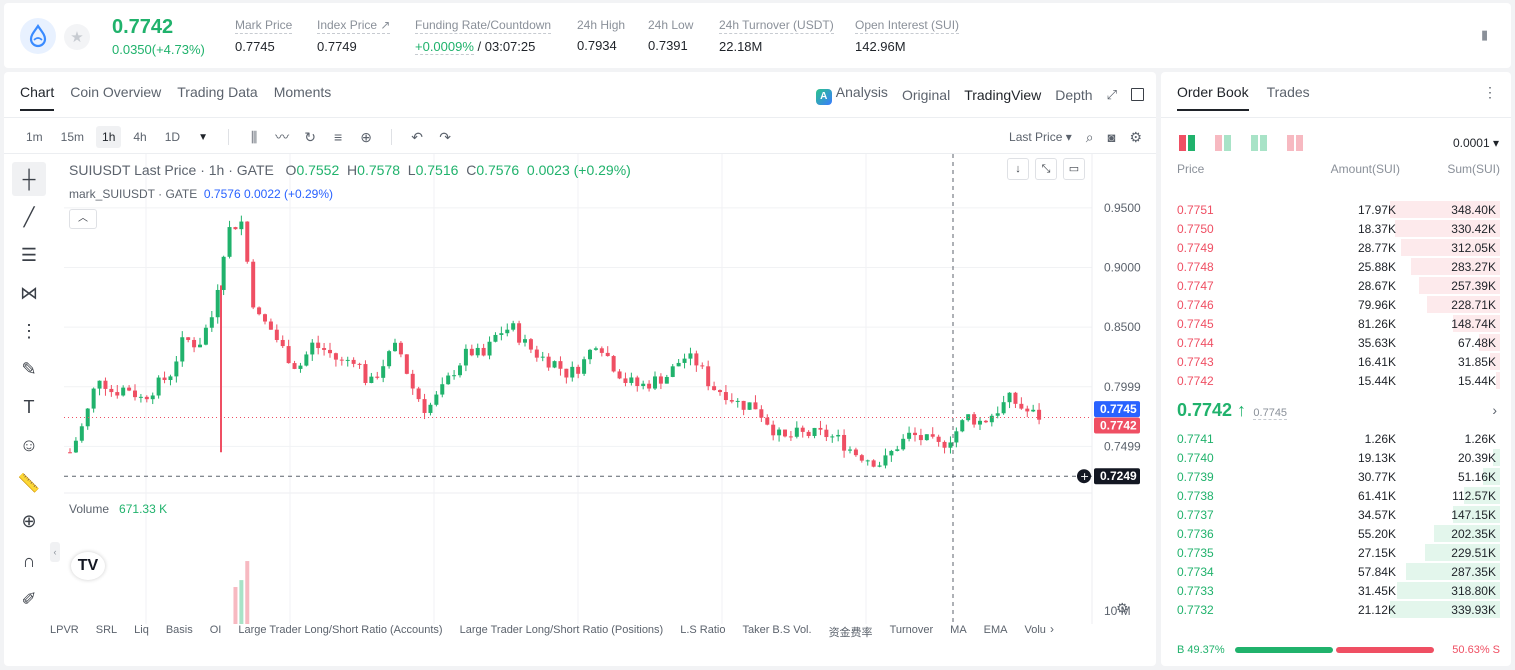  What do you see at coordinates (1336, 323) in the screenshot?
I see `ask-row: 0.7745 81.26K 148.74K` at bounding box center [1336, 323].